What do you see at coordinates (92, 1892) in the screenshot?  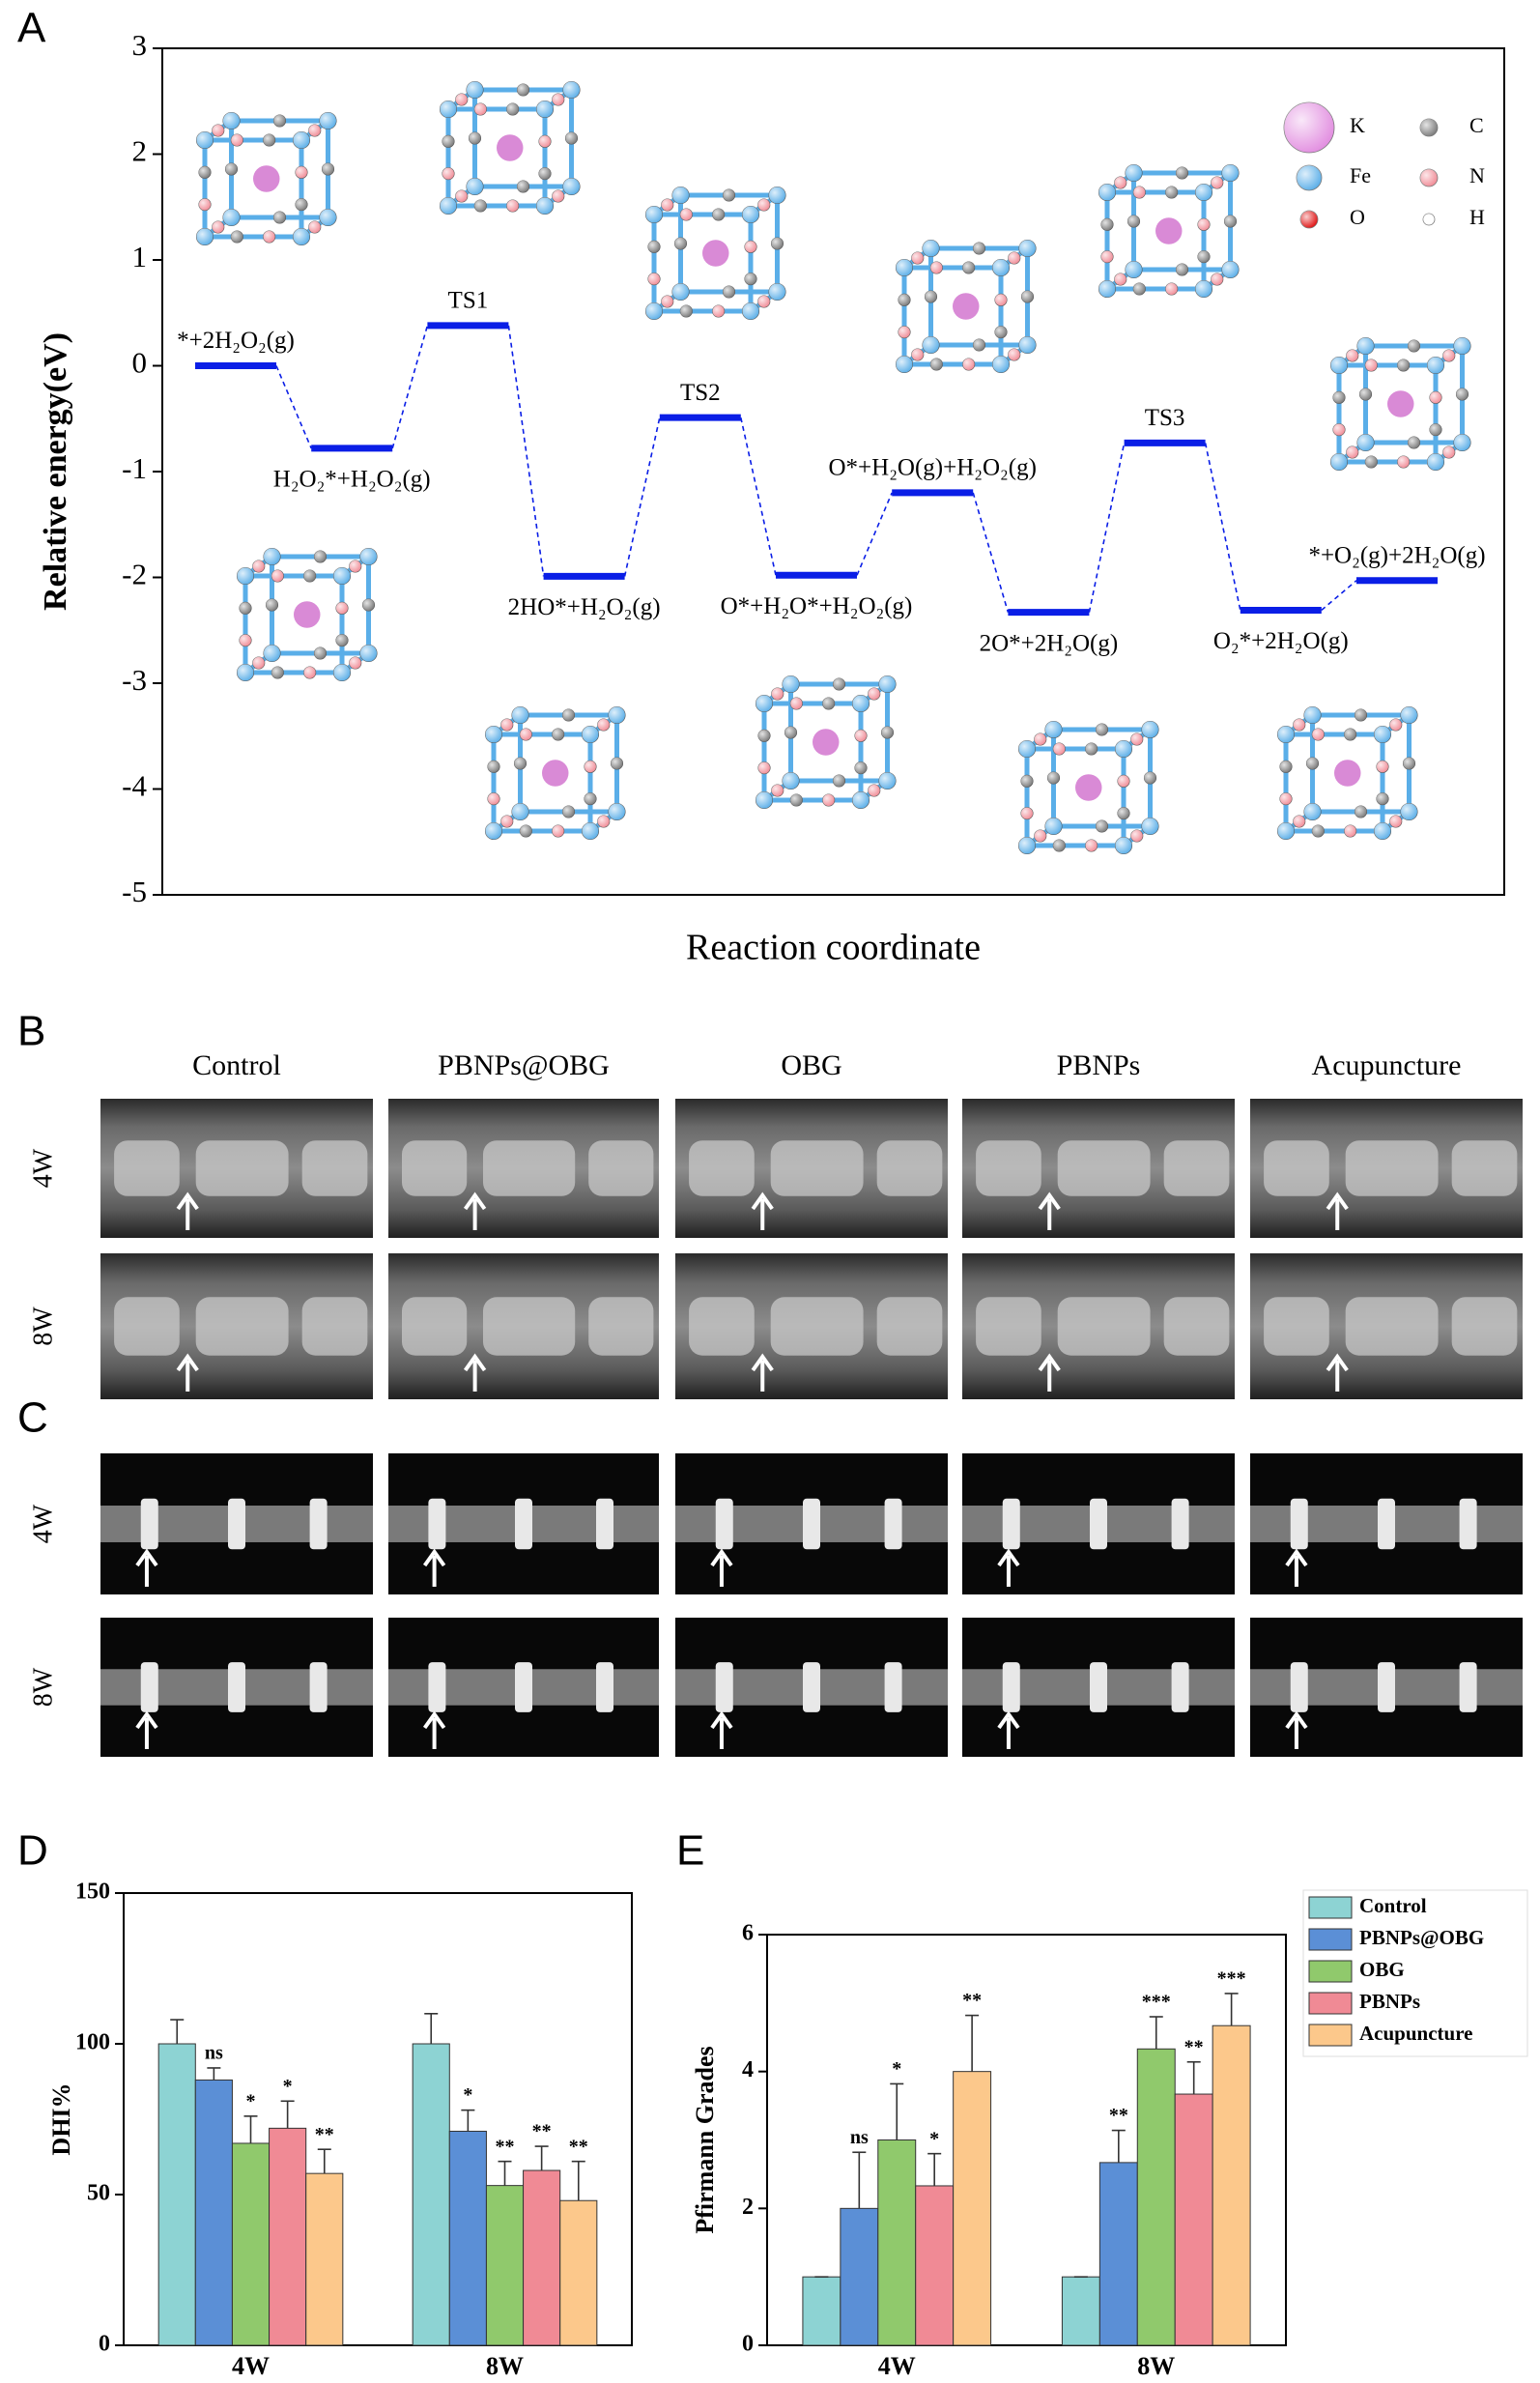 I see `y-tick-label: 150` at bounding box center [92, 1892].